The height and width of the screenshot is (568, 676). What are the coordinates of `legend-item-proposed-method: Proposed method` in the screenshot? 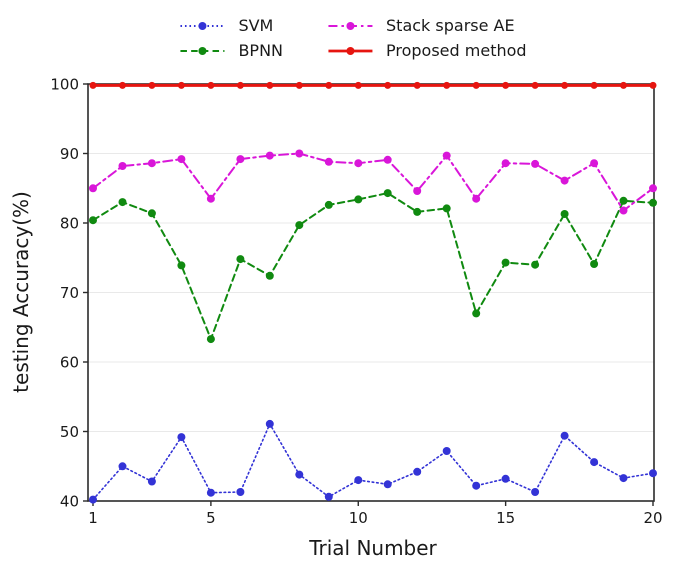 It's located at (427, 51).